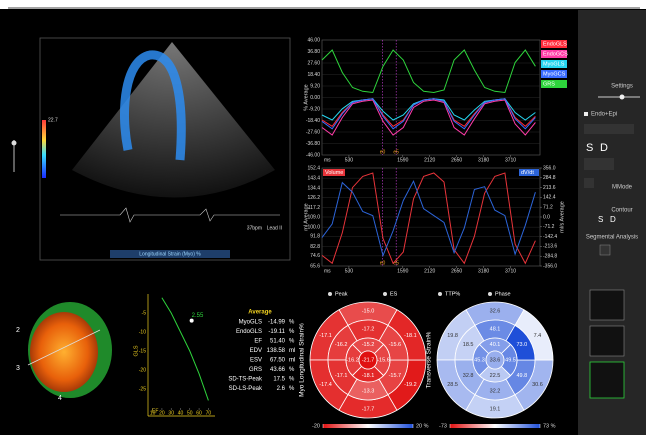 The image size is (646, 435). I want to click on table-title: Average, so click(260, 313).